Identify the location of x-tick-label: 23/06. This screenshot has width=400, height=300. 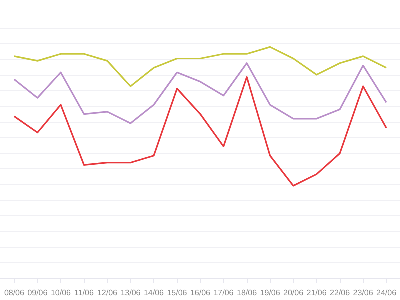
(363, 293).